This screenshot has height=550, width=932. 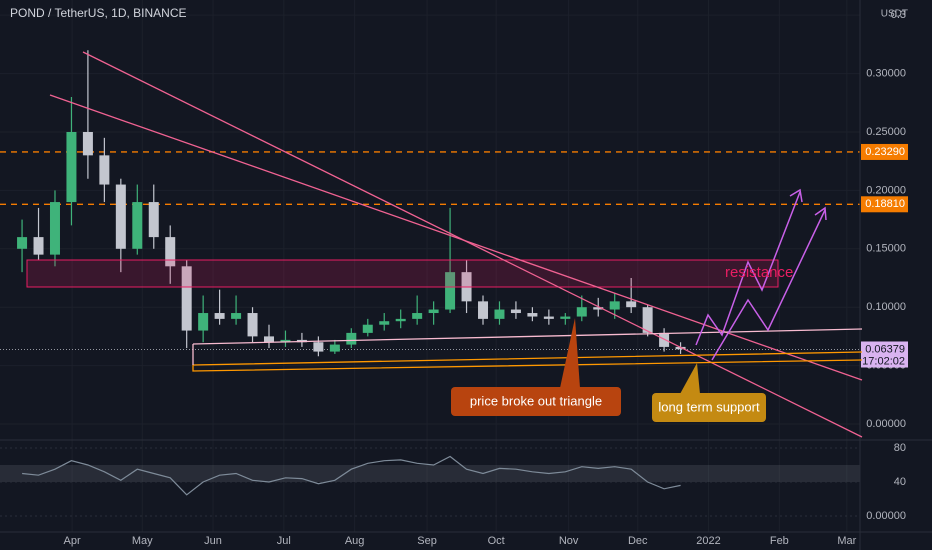 What do you see at coordinates (759, 272) in the screenshot?
I see `annotation: resistance` at bounding box center [759, 272].